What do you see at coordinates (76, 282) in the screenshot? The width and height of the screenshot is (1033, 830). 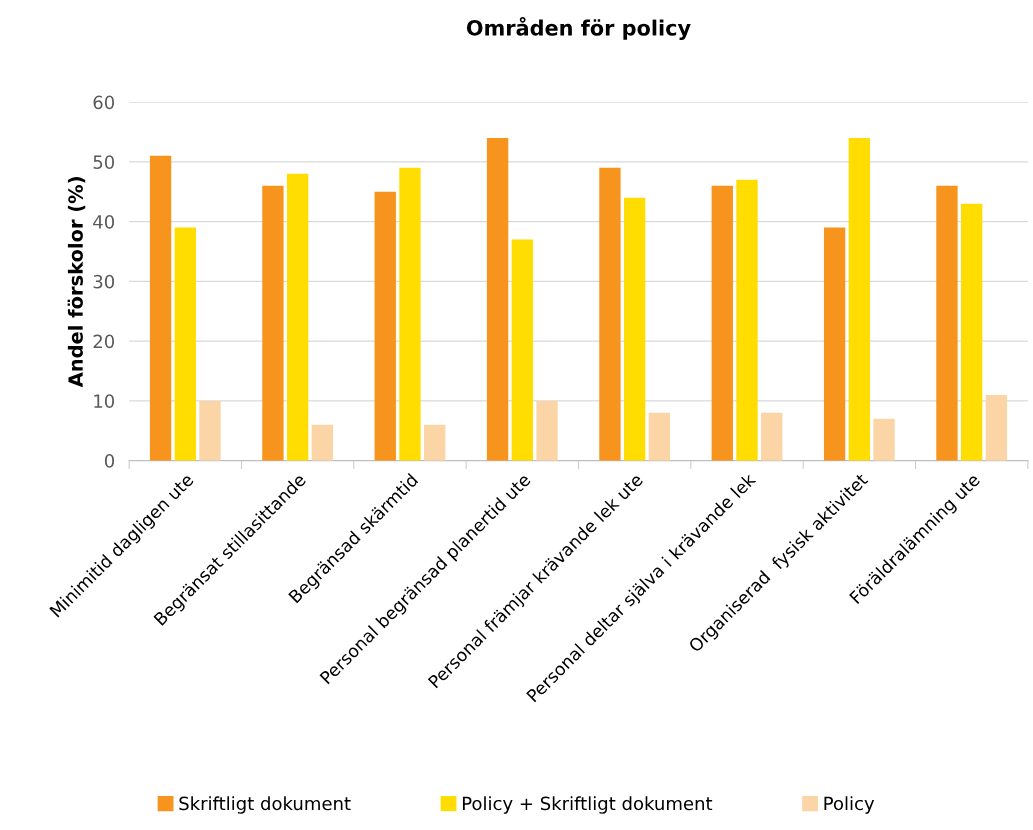 I see `y-axis-title: Andel förskolor (%)` at bounding box center [76, 282].